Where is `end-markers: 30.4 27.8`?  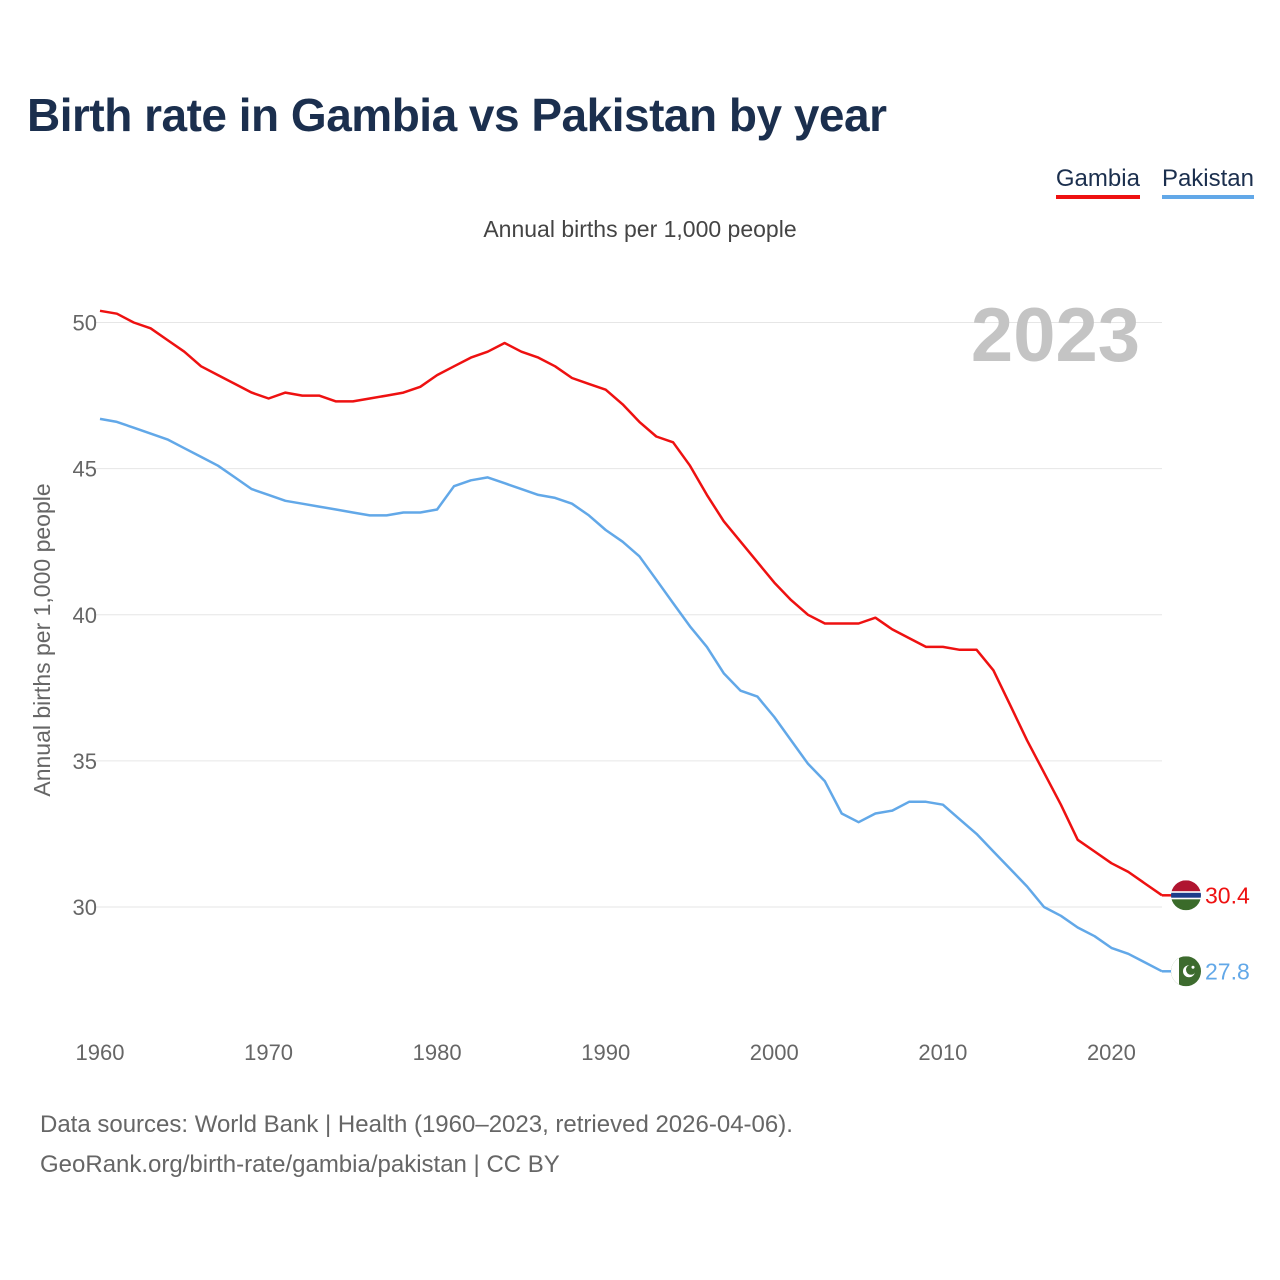 end-markers: 30.4 27.8 is located at coordinates (1206, 933).